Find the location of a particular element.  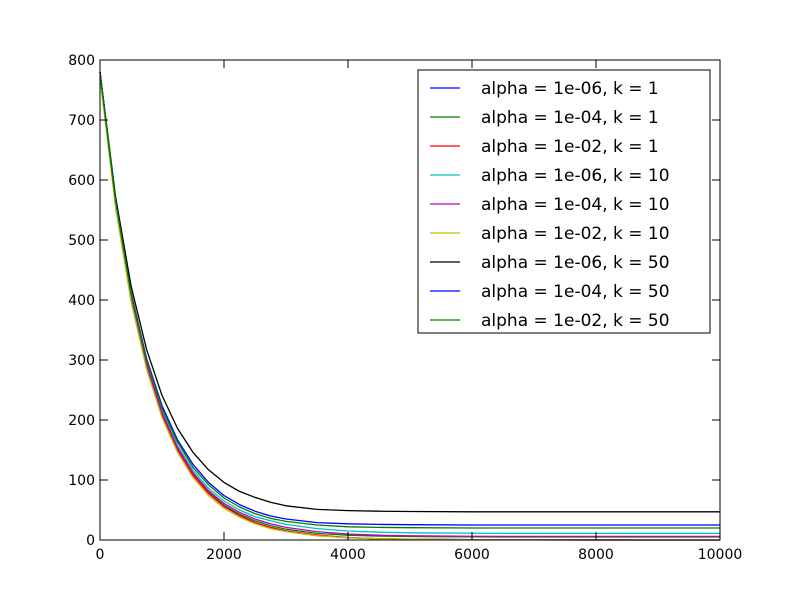

legend-label: alpha = 1e-02, k = 1 is located at coordinates (570, 147).